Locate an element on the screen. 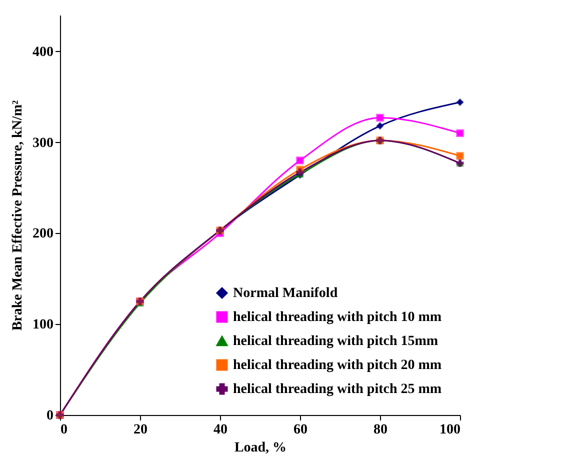  legend-label: helical threading with pitch 15mm is located at coordinates (335, 341).